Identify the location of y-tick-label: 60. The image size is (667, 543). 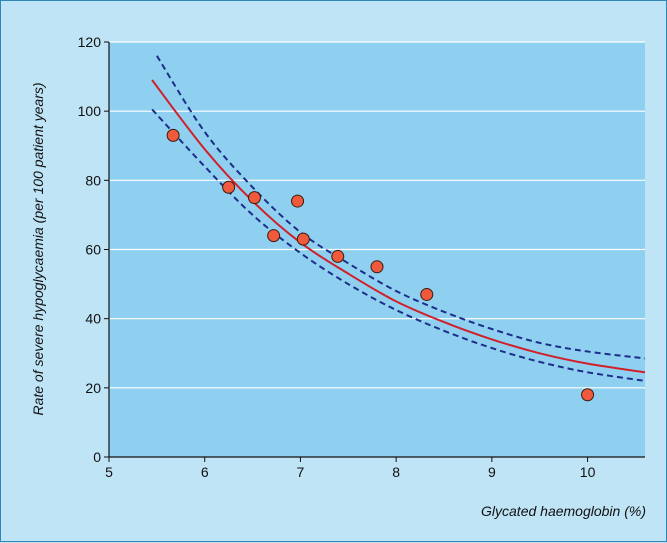
(93, 250).